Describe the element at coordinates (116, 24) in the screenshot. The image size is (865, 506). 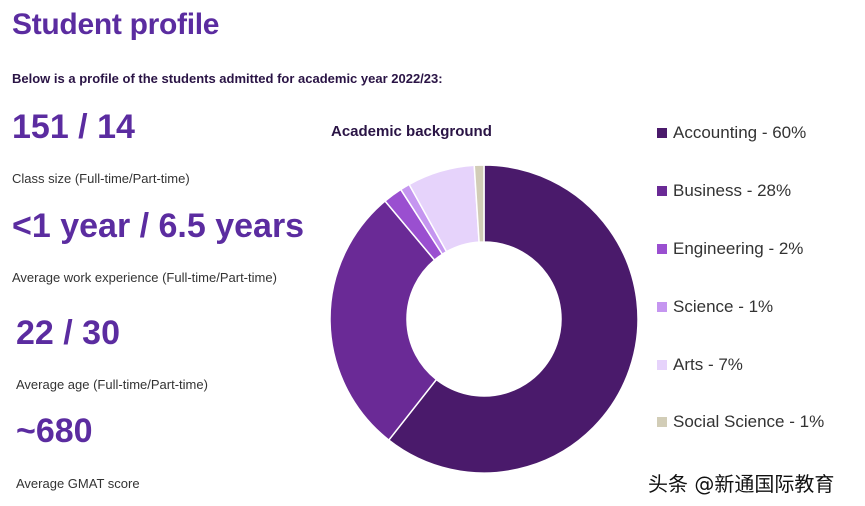
I see `page-title: Student profile` at that location.